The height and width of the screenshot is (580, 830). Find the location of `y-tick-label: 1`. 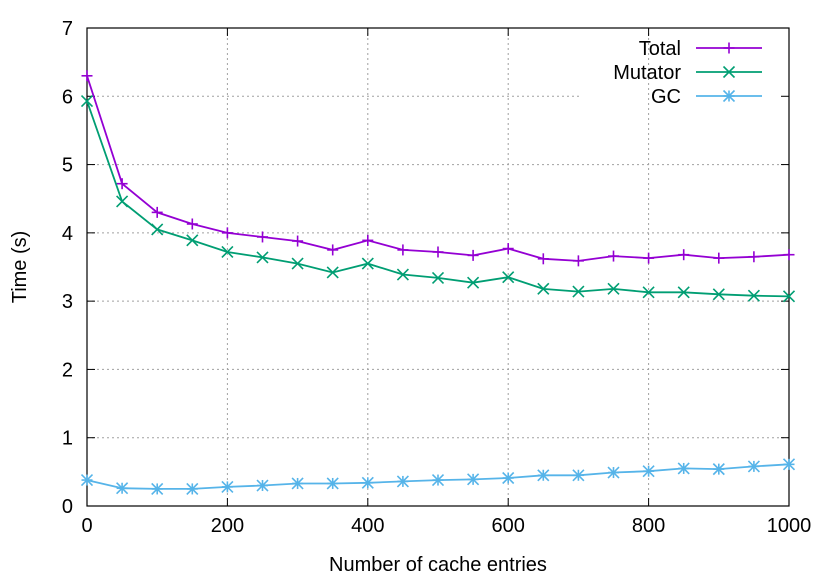

y-tick-label: 1 is located at coordinates (67, 439).